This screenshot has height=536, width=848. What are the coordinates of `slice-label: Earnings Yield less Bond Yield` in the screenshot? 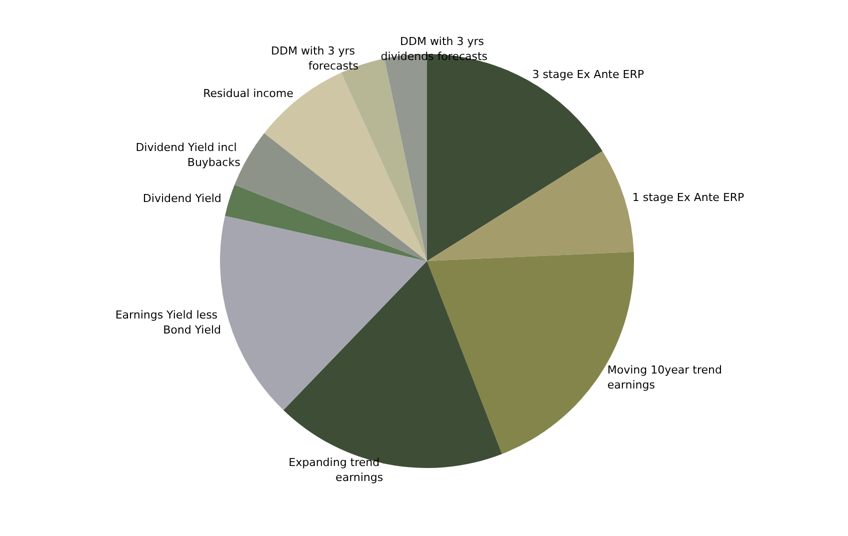 It's located at (168, 322).